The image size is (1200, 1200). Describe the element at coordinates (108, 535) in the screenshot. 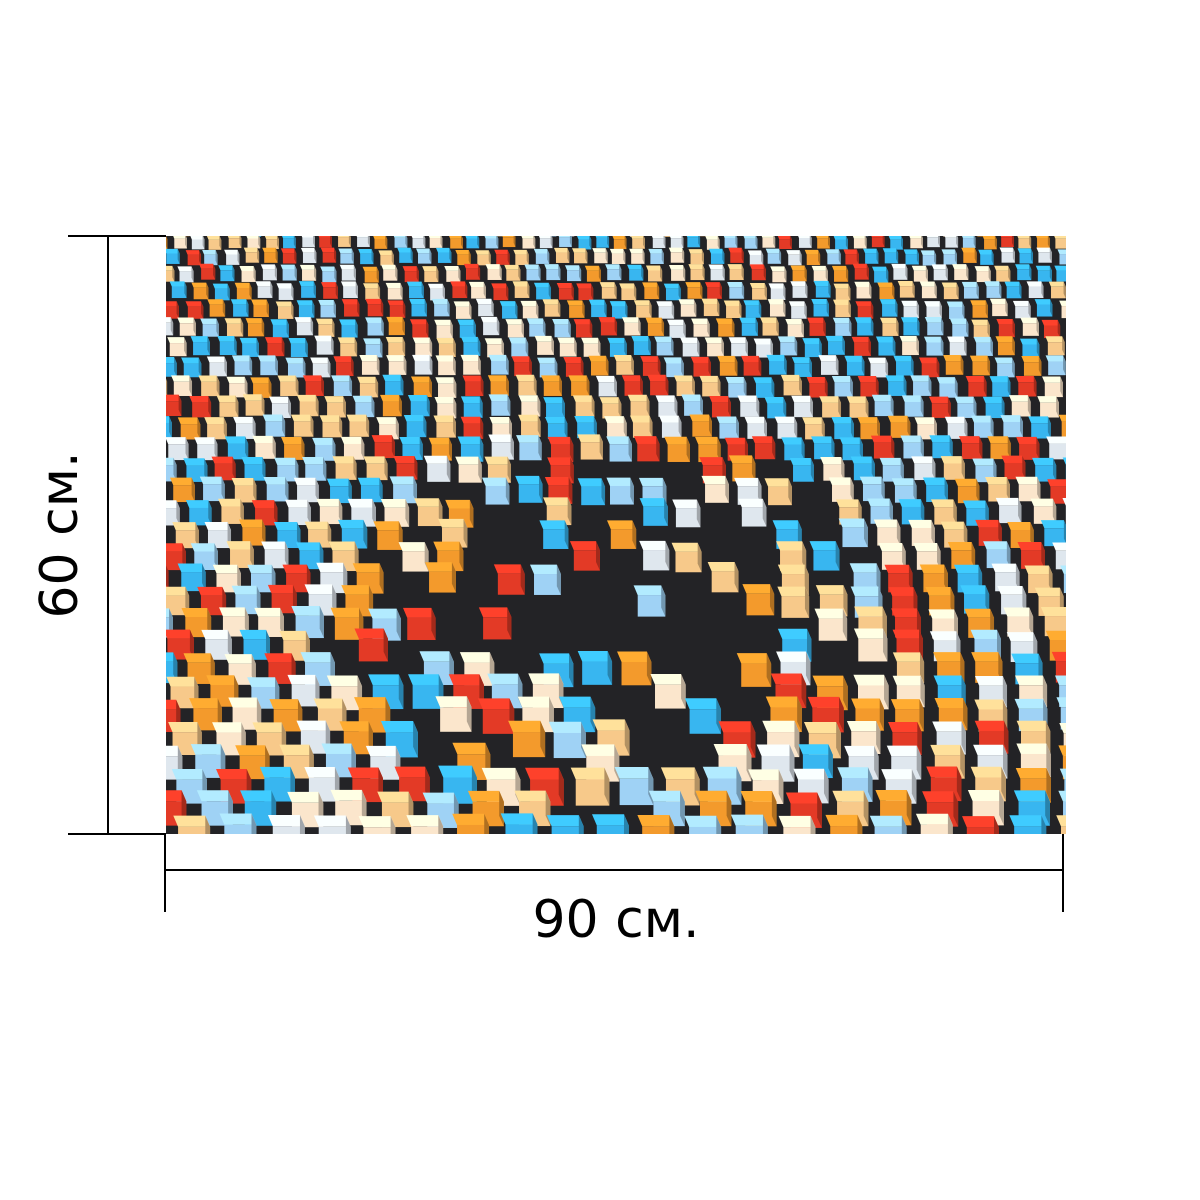

I see `height-dimension-line` at that location.